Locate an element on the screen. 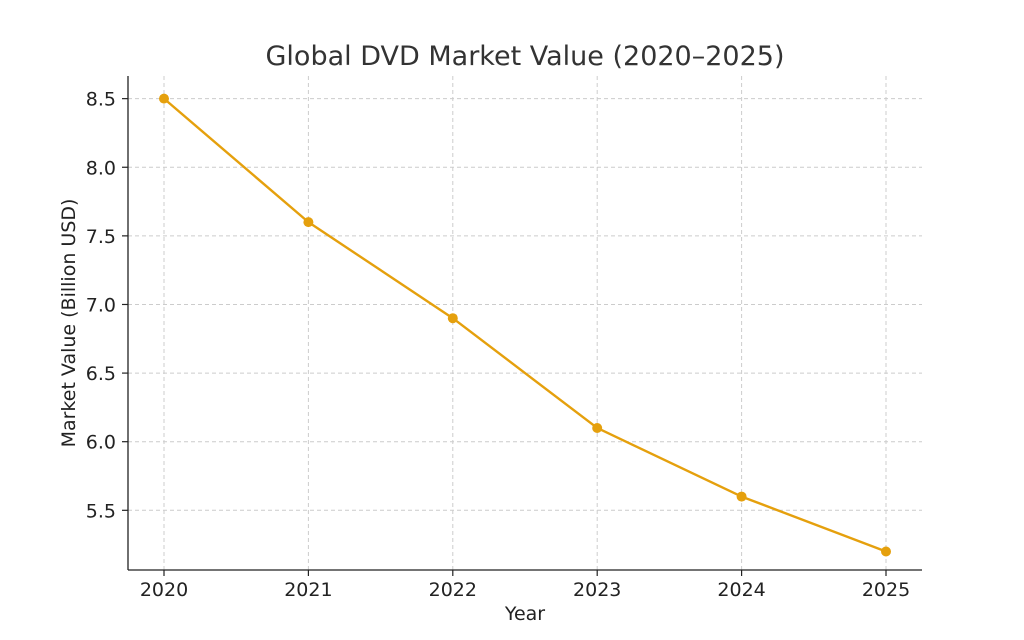 The height and width of the screenshot is (640, 1024). y-tick-label: 8.5 is located at coordinates (101, 100).